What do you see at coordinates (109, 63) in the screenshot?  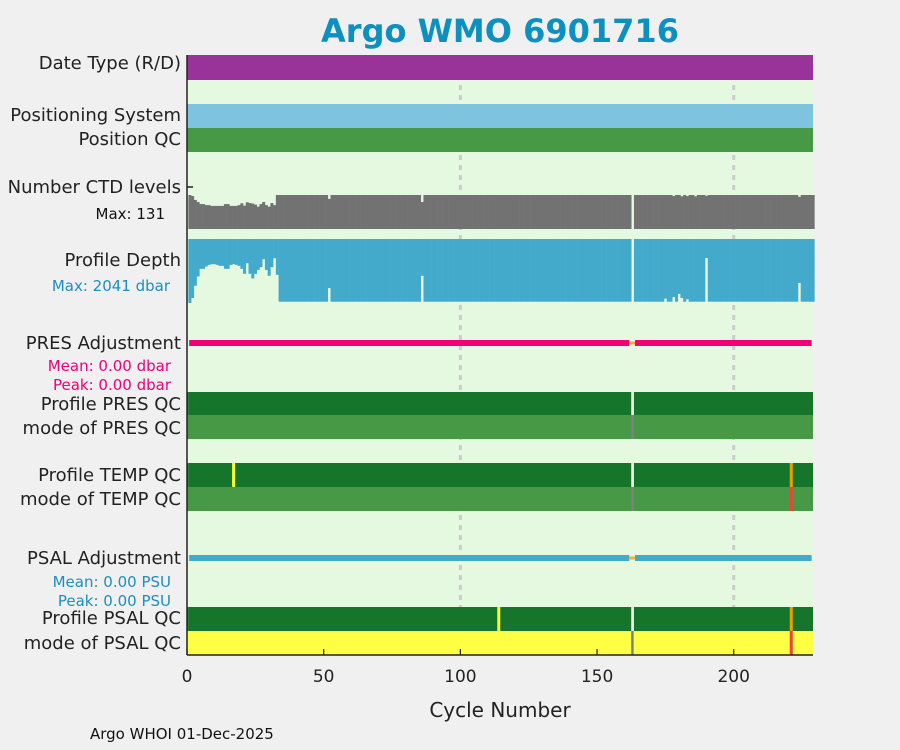 I see `row-label-date-type: Date Type (R/D)` at bounding box center [109, 63].